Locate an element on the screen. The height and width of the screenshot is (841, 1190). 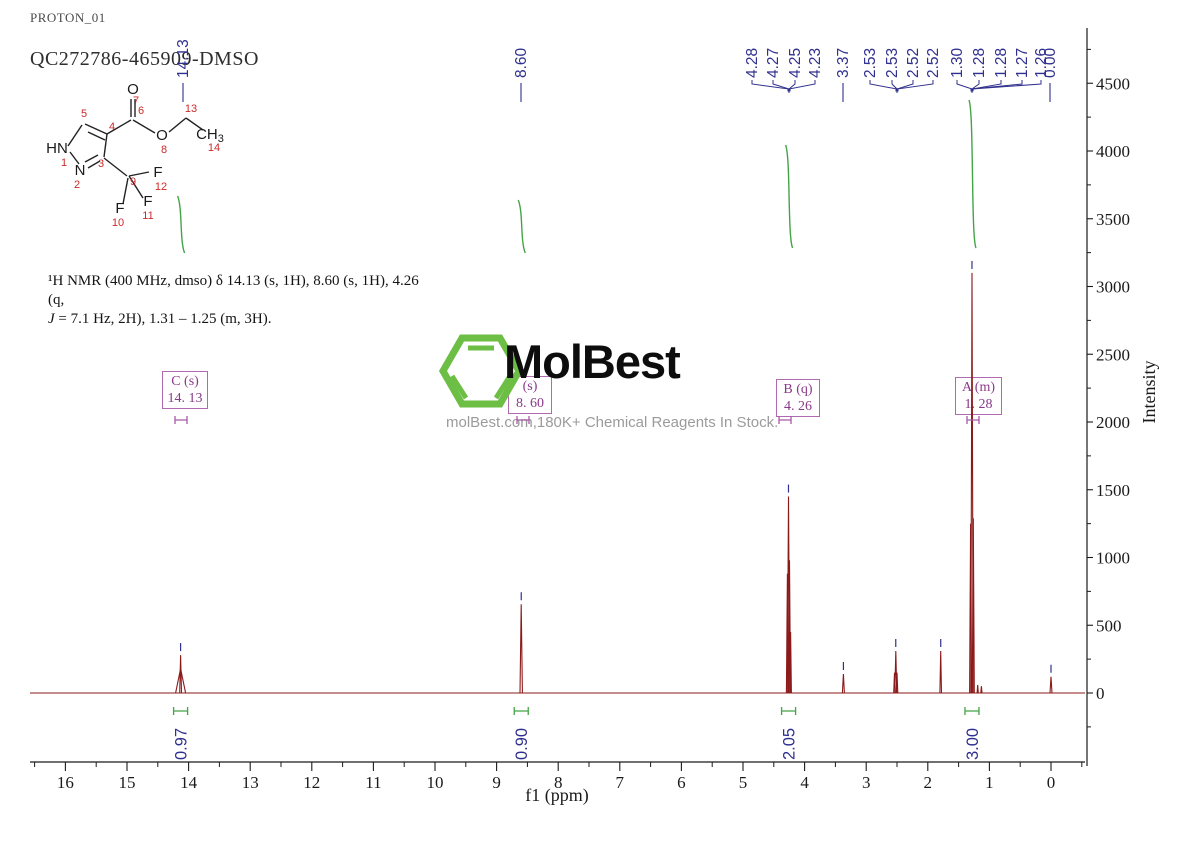
peak-shift-label: 1.26 is located at coordinates (1041, 63).